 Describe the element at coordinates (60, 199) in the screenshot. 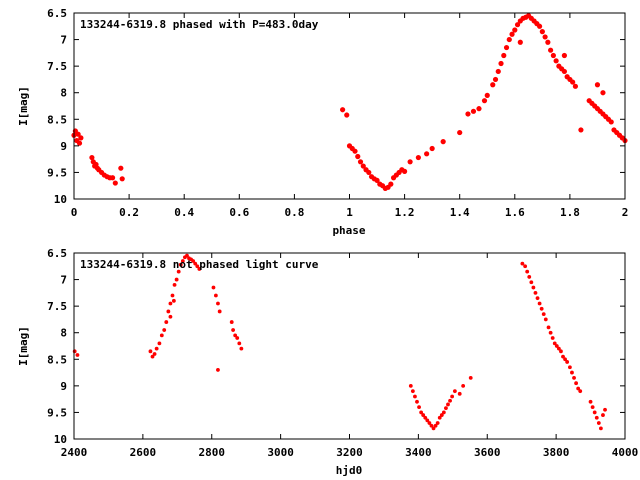

I see `phased-y-tick-label: 10` at that location.